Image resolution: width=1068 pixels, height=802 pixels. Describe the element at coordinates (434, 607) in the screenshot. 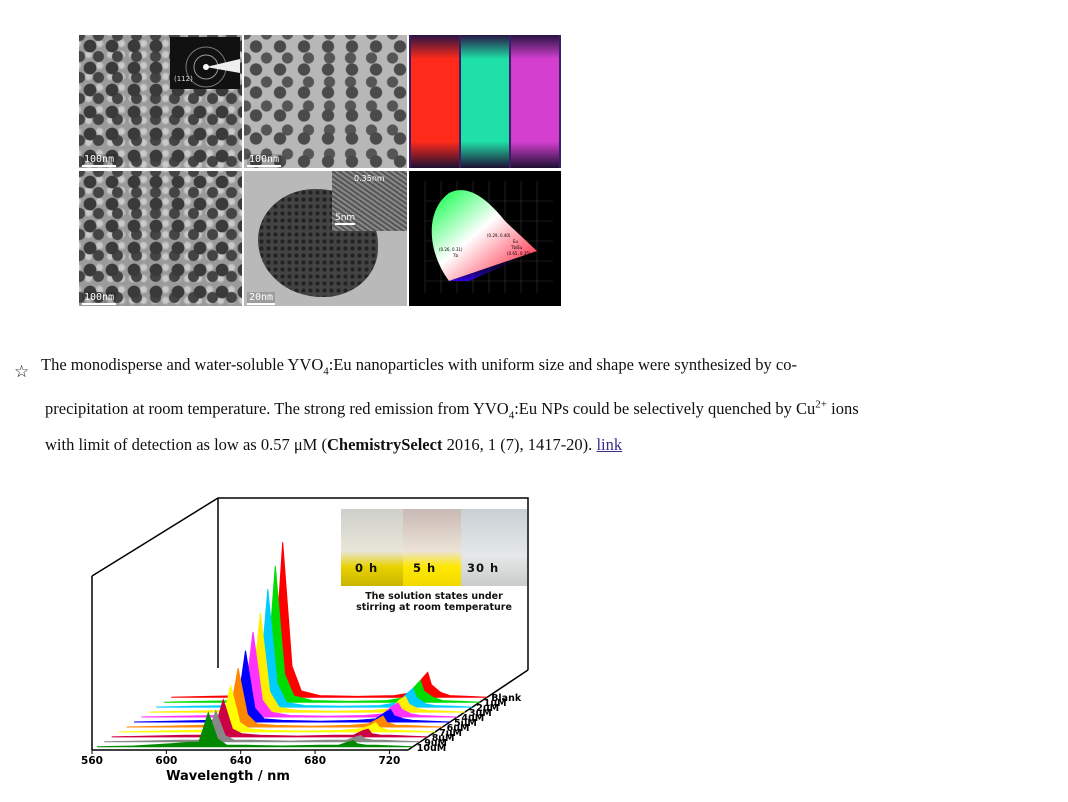

I see `inset-caption-line-2: stirring at room temperature` at that location.